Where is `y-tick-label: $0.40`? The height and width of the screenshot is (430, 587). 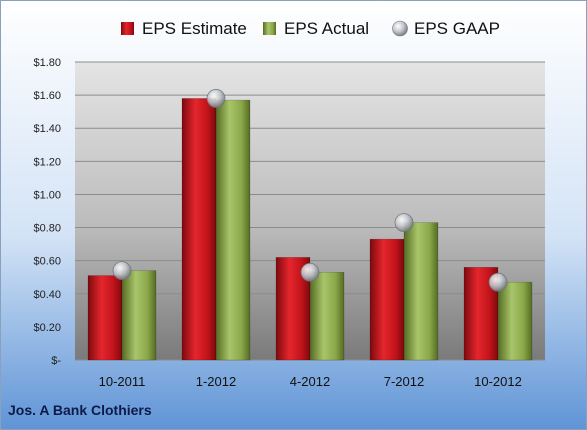
y-tick-label: $0.40 is located at coordinates (47, 295).